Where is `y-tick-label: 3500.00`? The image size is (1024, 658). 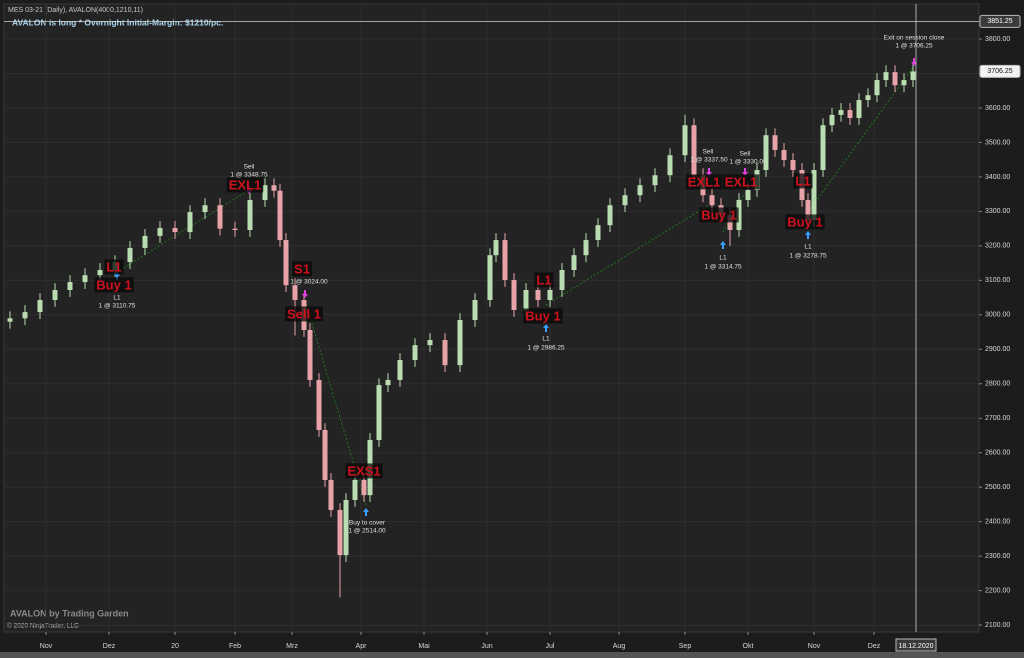 y-tick-label: 3500.00 is located at coordinates (997, 142).